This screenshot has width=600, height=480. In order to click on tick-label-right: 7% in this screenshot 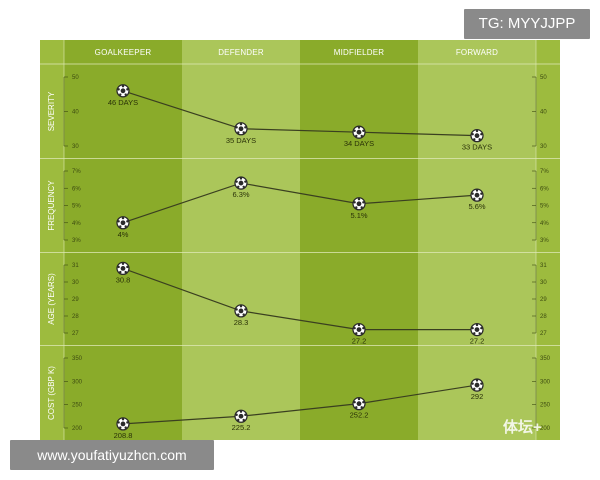, I will do `click(544, 172)`.